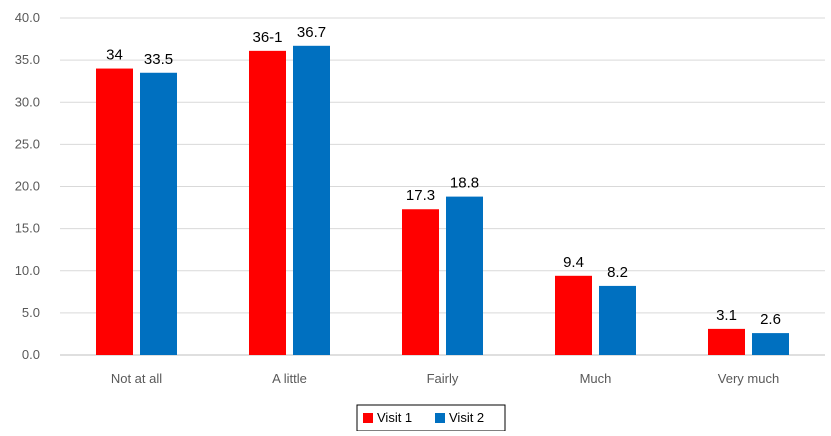 This screenshot has width=831, height=436. What do you see at coordinates (420, 195) in the screenshot?
I see `data-label: 17.3` at bounding box center [420, 195].